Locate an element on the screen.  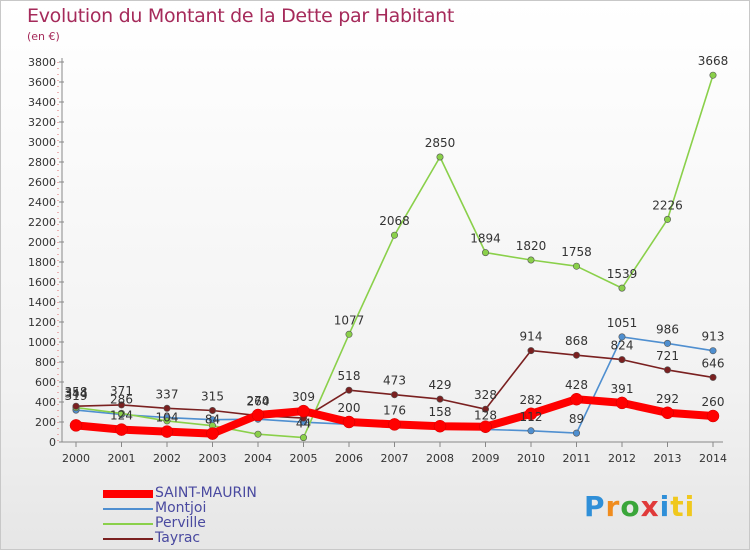
x-tick-label: 2010 is located at coordinates (531, 458).